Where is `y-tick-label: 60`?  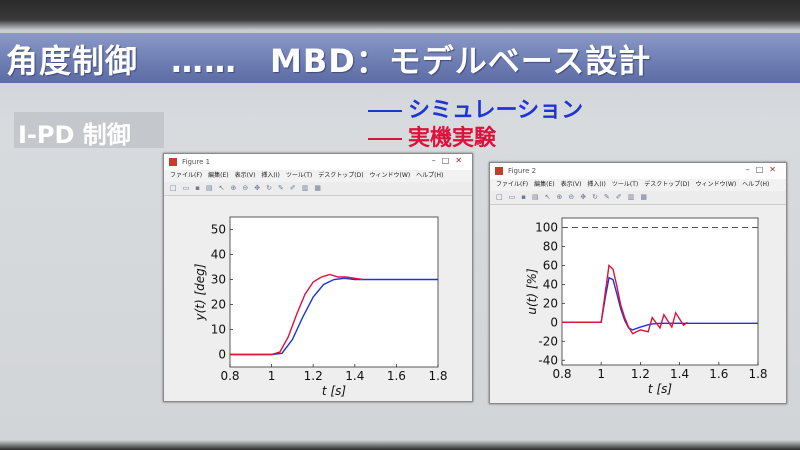 y-tick-label: 60 is located at coordinates (550, 265).